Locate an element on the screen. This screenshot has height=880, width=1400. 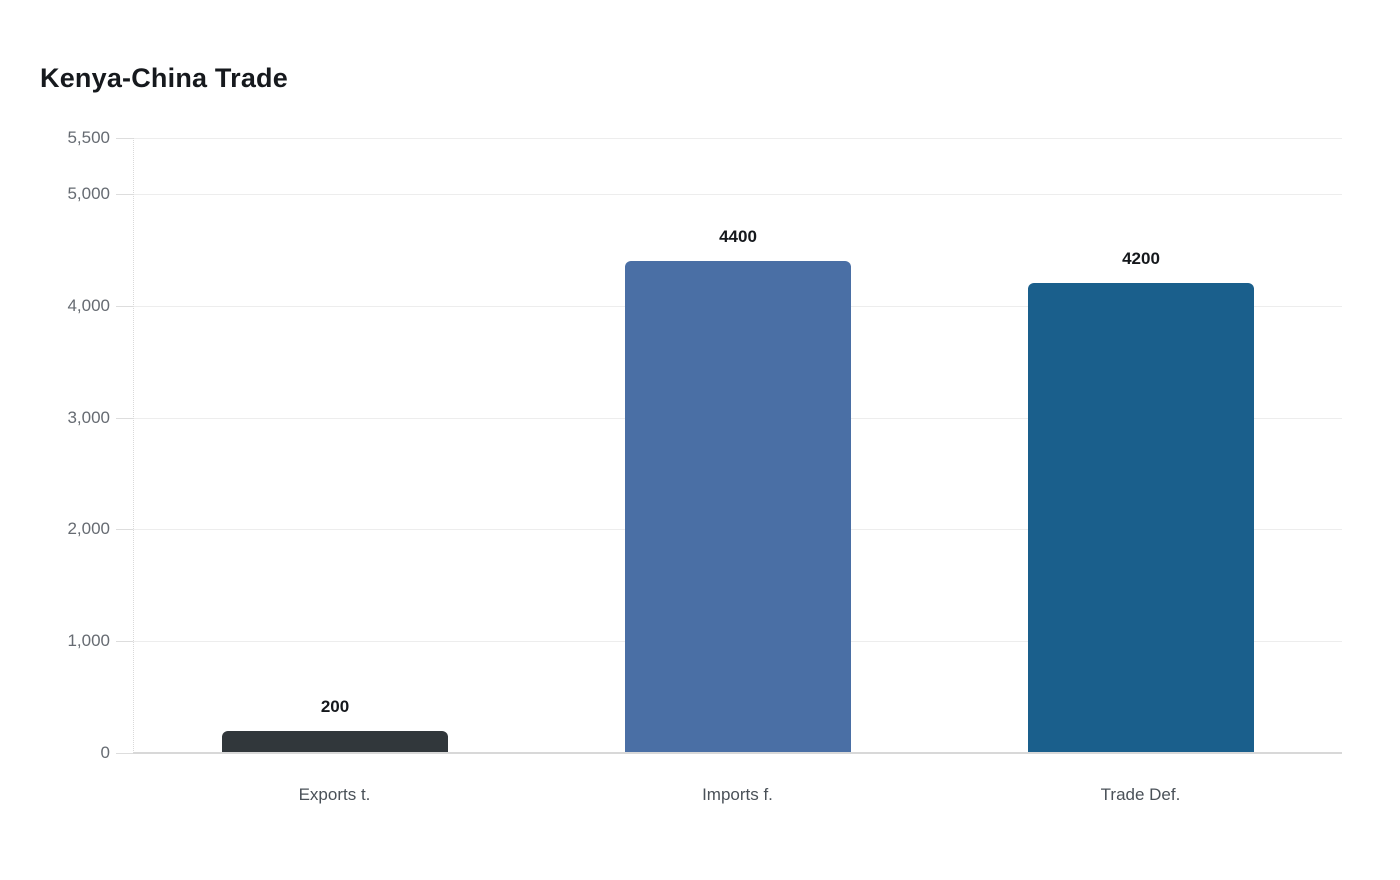
y-axis-tick-label: 5,500 is located at coordinates (88, 137).